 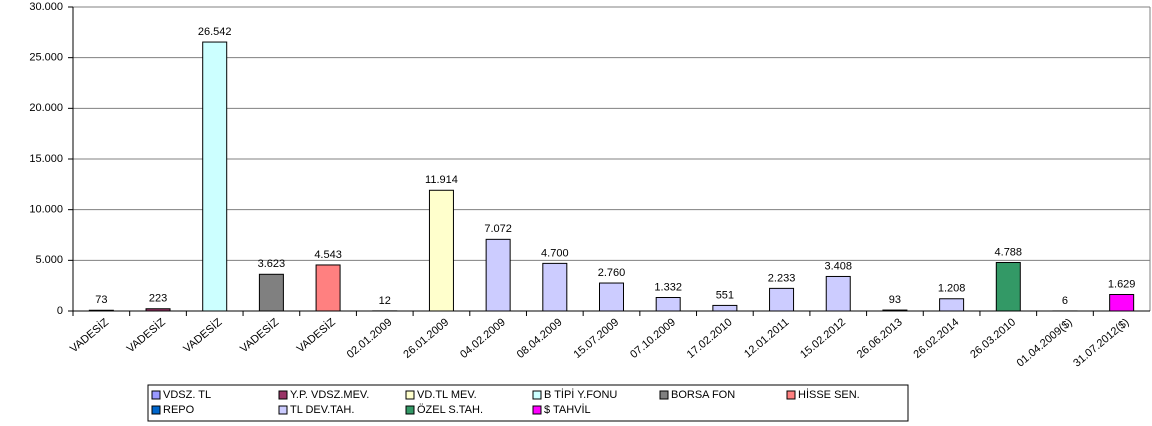 What do you see at coordinates (668, 287) in the screenshot?
I see `value-label: 1.332` at bounding box center [668, 287].